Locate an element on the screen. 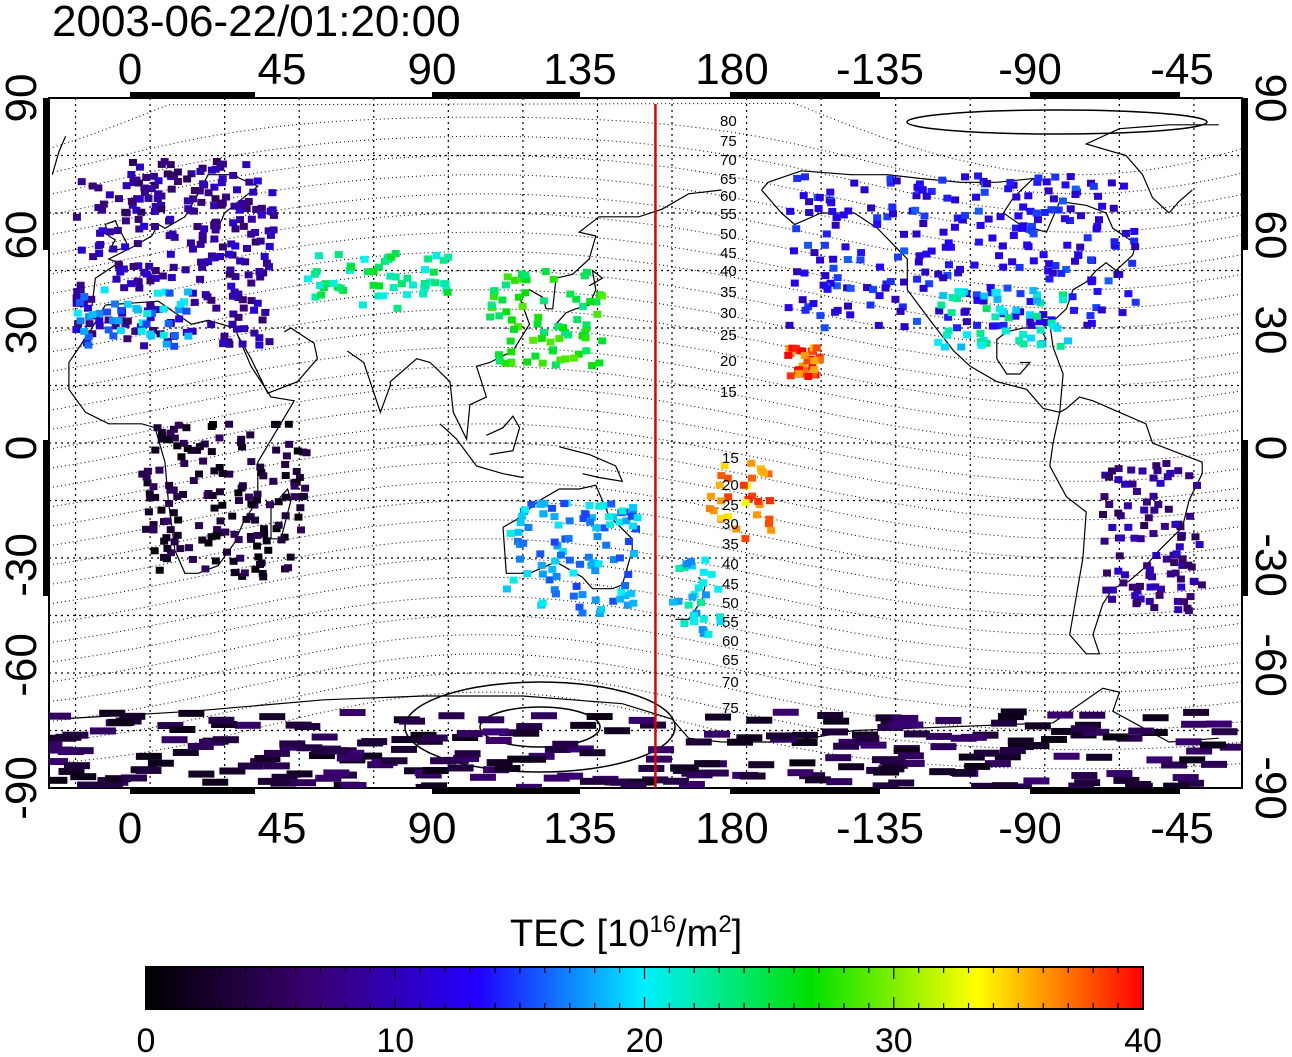 Image resolution: width=1292 pixels, height=1057 pixels. coastline is located at coordinates (503, 435).